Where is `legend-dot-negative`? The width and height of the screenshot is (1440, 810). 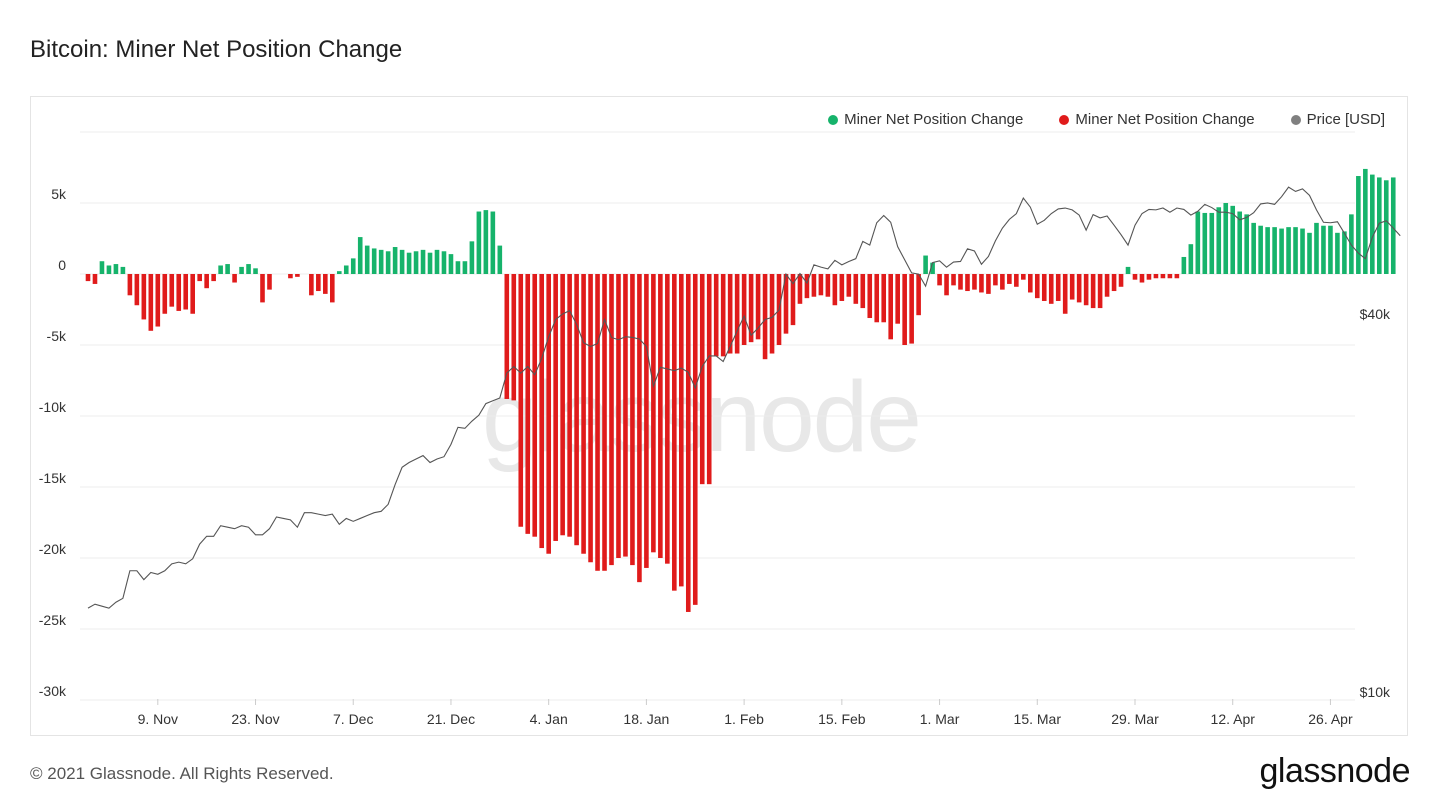
legend-dot-negative is located at coordinates (1064, 119).